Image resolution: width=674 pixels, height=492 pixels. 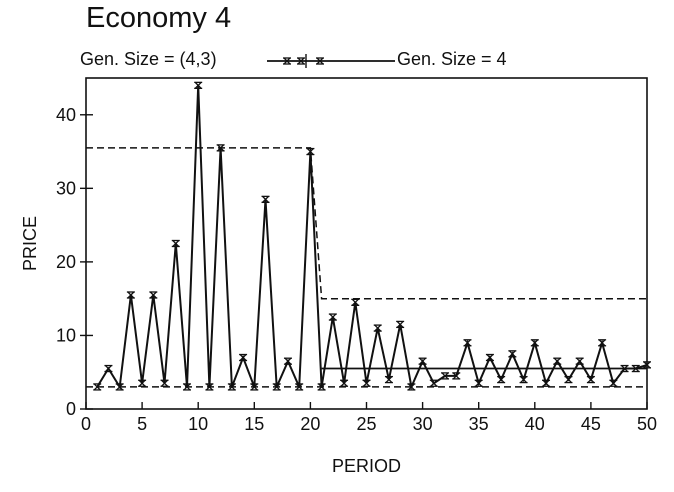 I want to click on x-tick-label: 30, so click(x=423, y=424).